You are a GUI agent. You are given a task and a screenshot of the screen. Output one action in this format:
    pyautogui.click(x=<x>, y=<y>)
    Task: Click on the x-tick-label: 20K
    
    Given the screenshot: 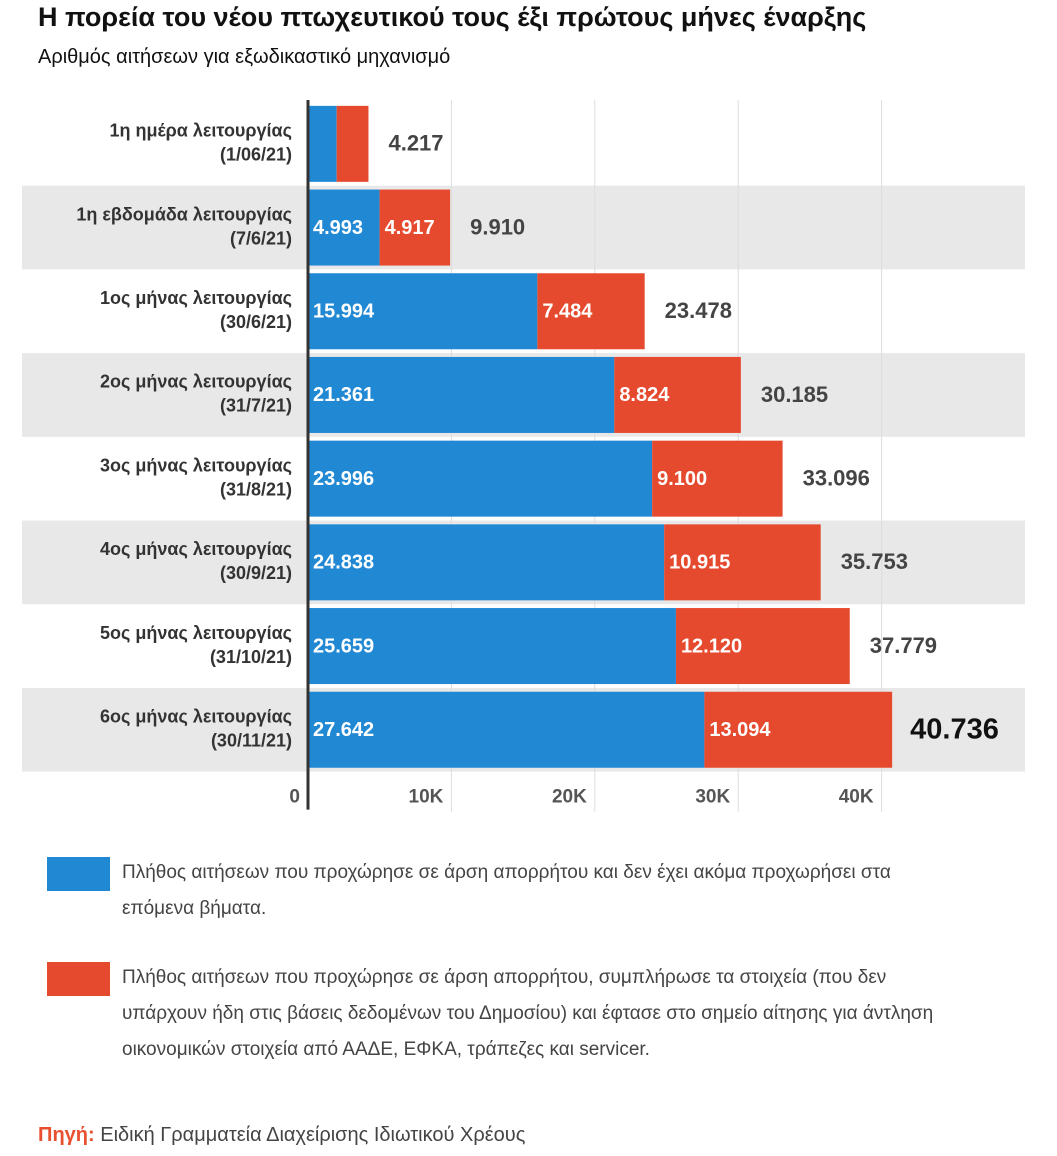 What is the action you would take?
    pyautogui.click(x=569, y=797)
    